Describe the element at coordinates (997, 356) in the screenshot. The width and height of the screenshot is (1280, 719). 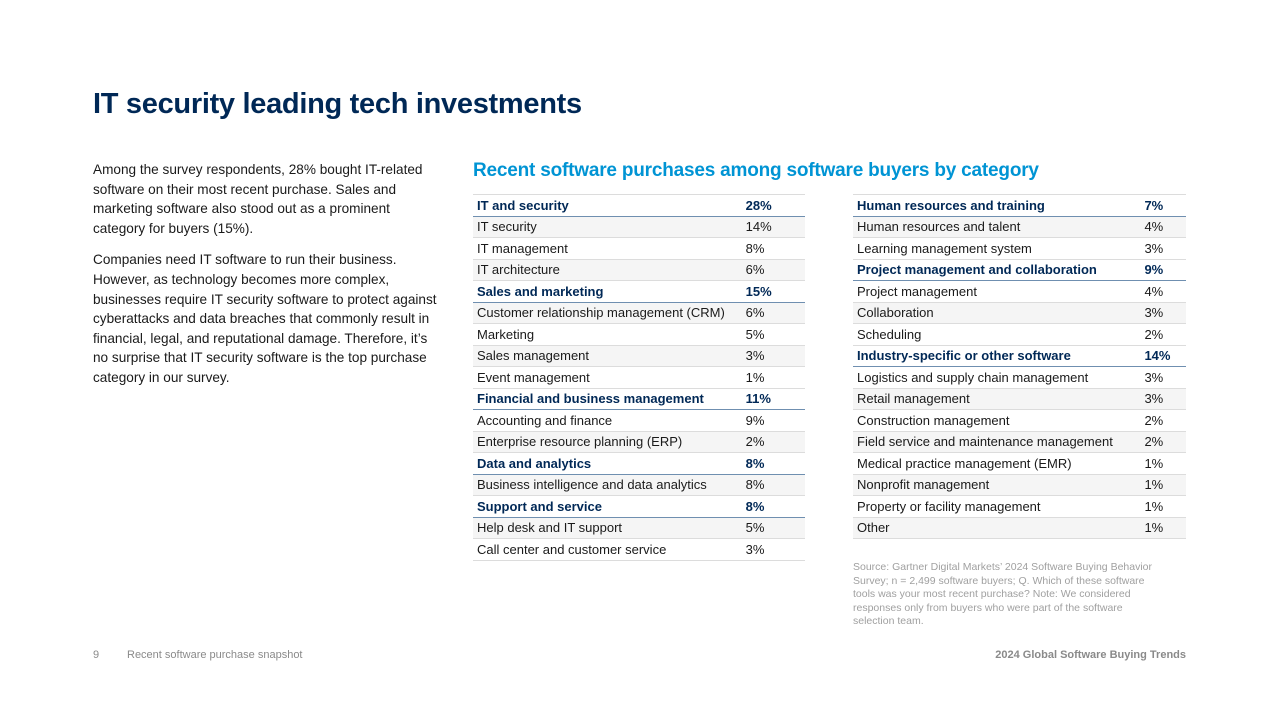
I see `category-name: Industry-specific or other software` at that location.